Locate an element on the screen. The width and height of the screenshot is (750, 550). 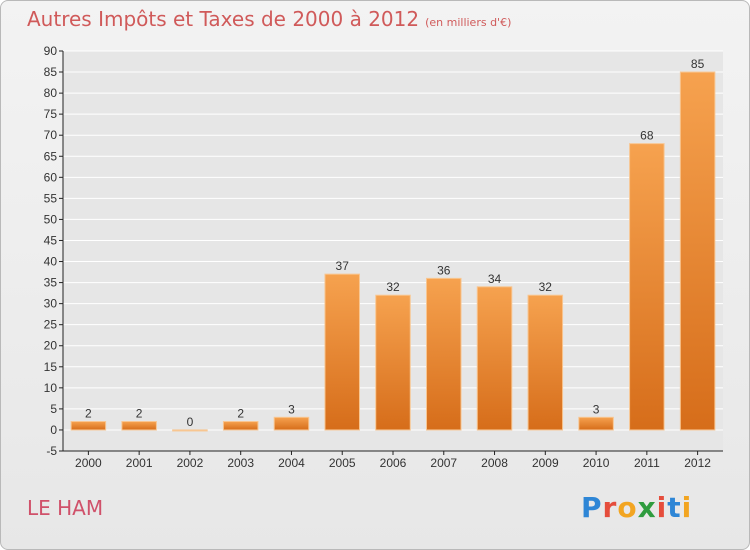
y-tick-label: 55 is located at coordinates (51, 198).